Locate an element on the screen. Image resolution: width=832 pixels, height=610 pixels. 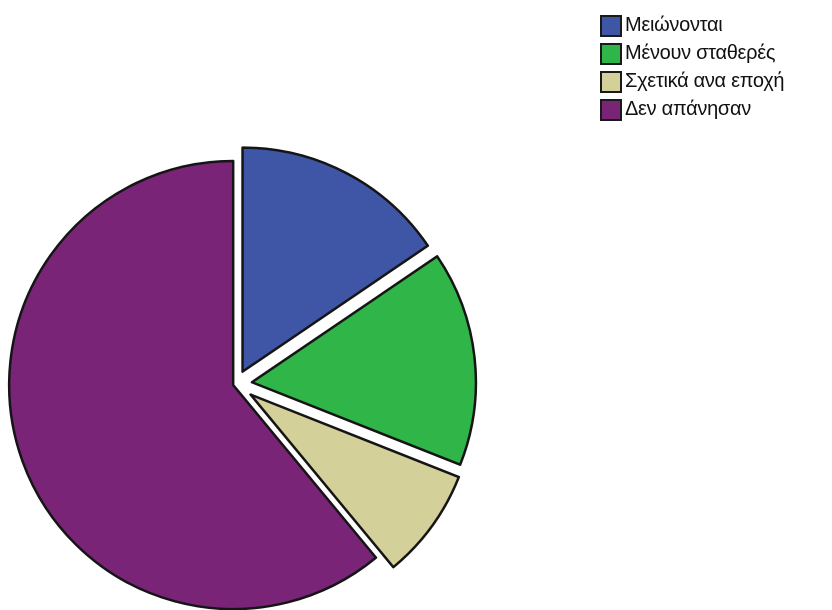
legend-label-decreasing: Μειώνονται is located at coordinates (674, 25).